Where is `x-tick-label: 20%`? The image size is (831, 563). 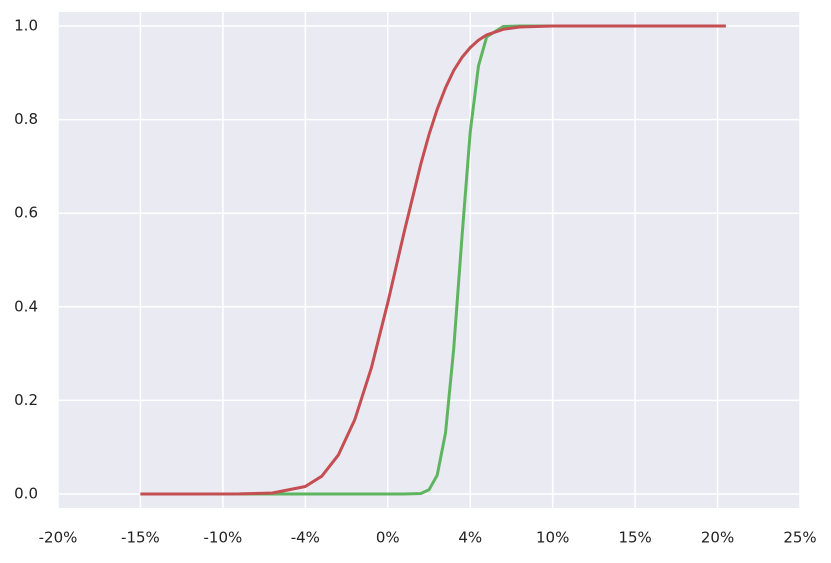
x-tick-label: 20% is located at coordinates (717, 538).